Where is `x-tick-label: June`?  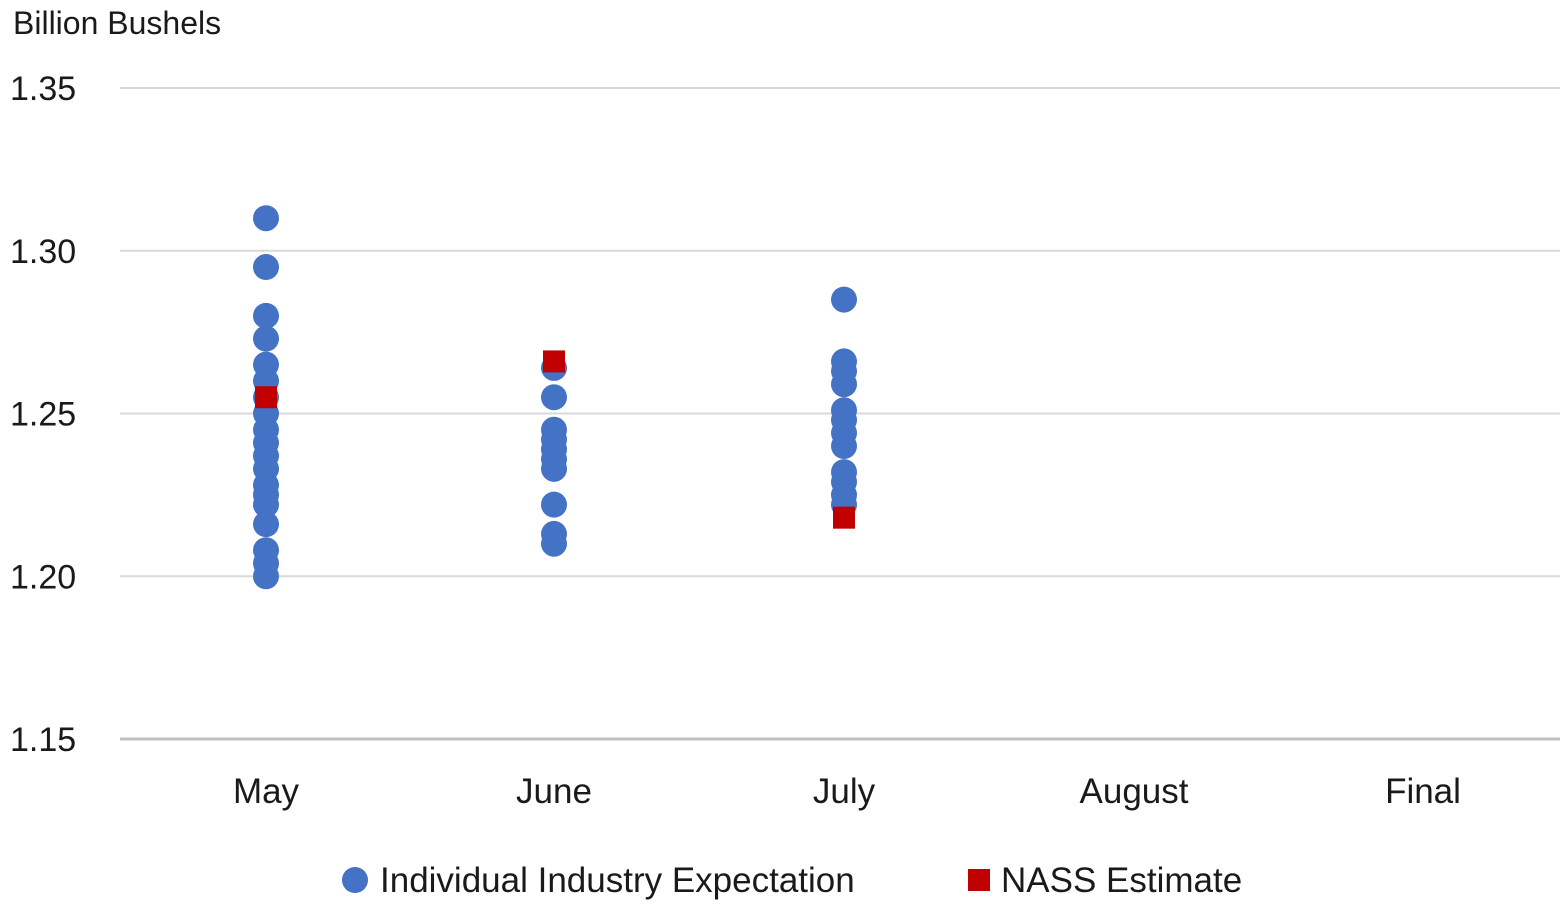
x-tick-label: June is located at coordinates (554, 791).